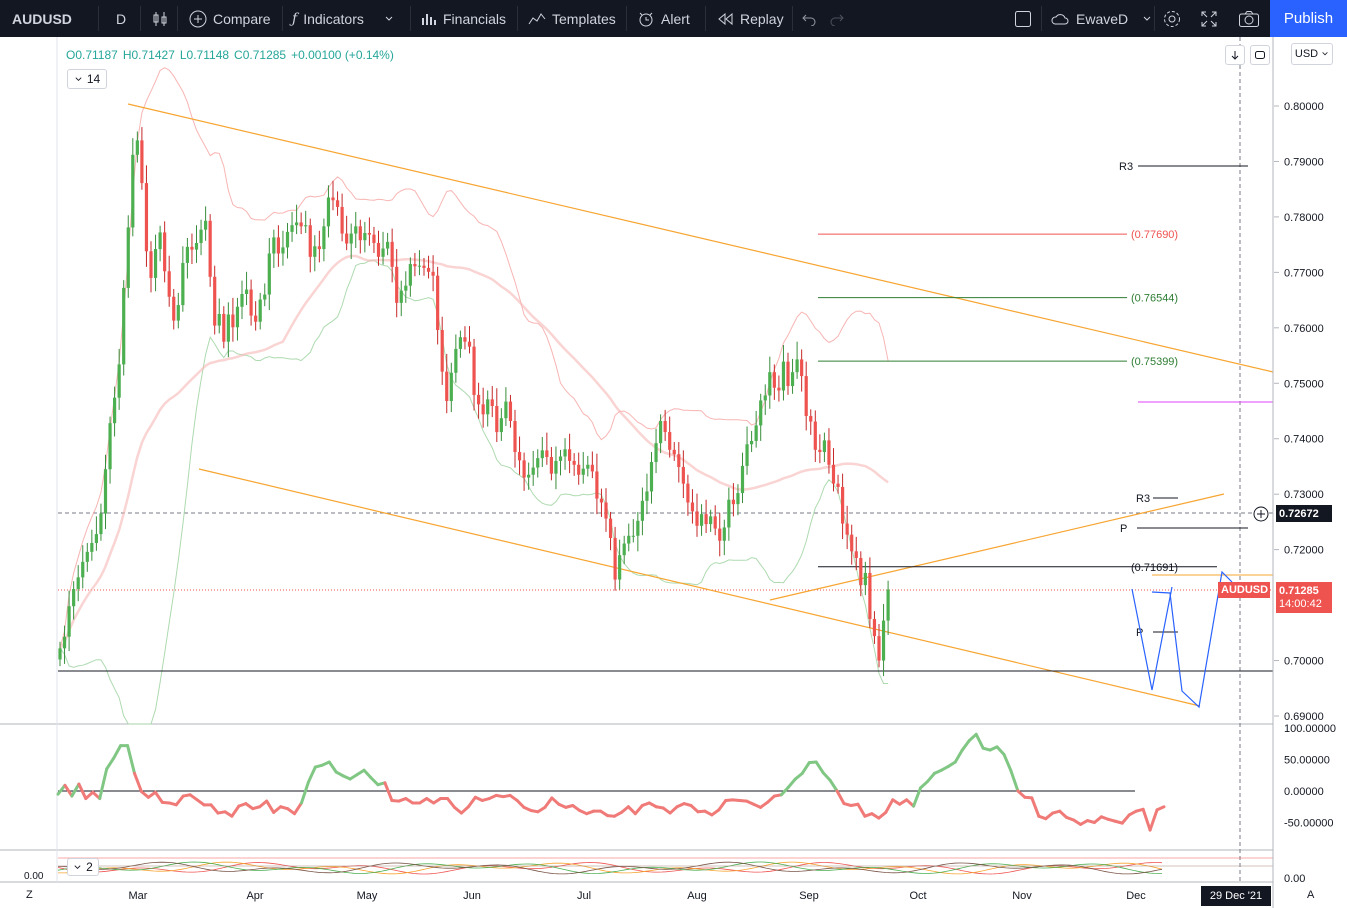 The width and height of the screenshot is (1347, 908). What do you see at coordinates (809, 18) in the screenshot?
I see `undo-button` at bounding box center [809, 18].